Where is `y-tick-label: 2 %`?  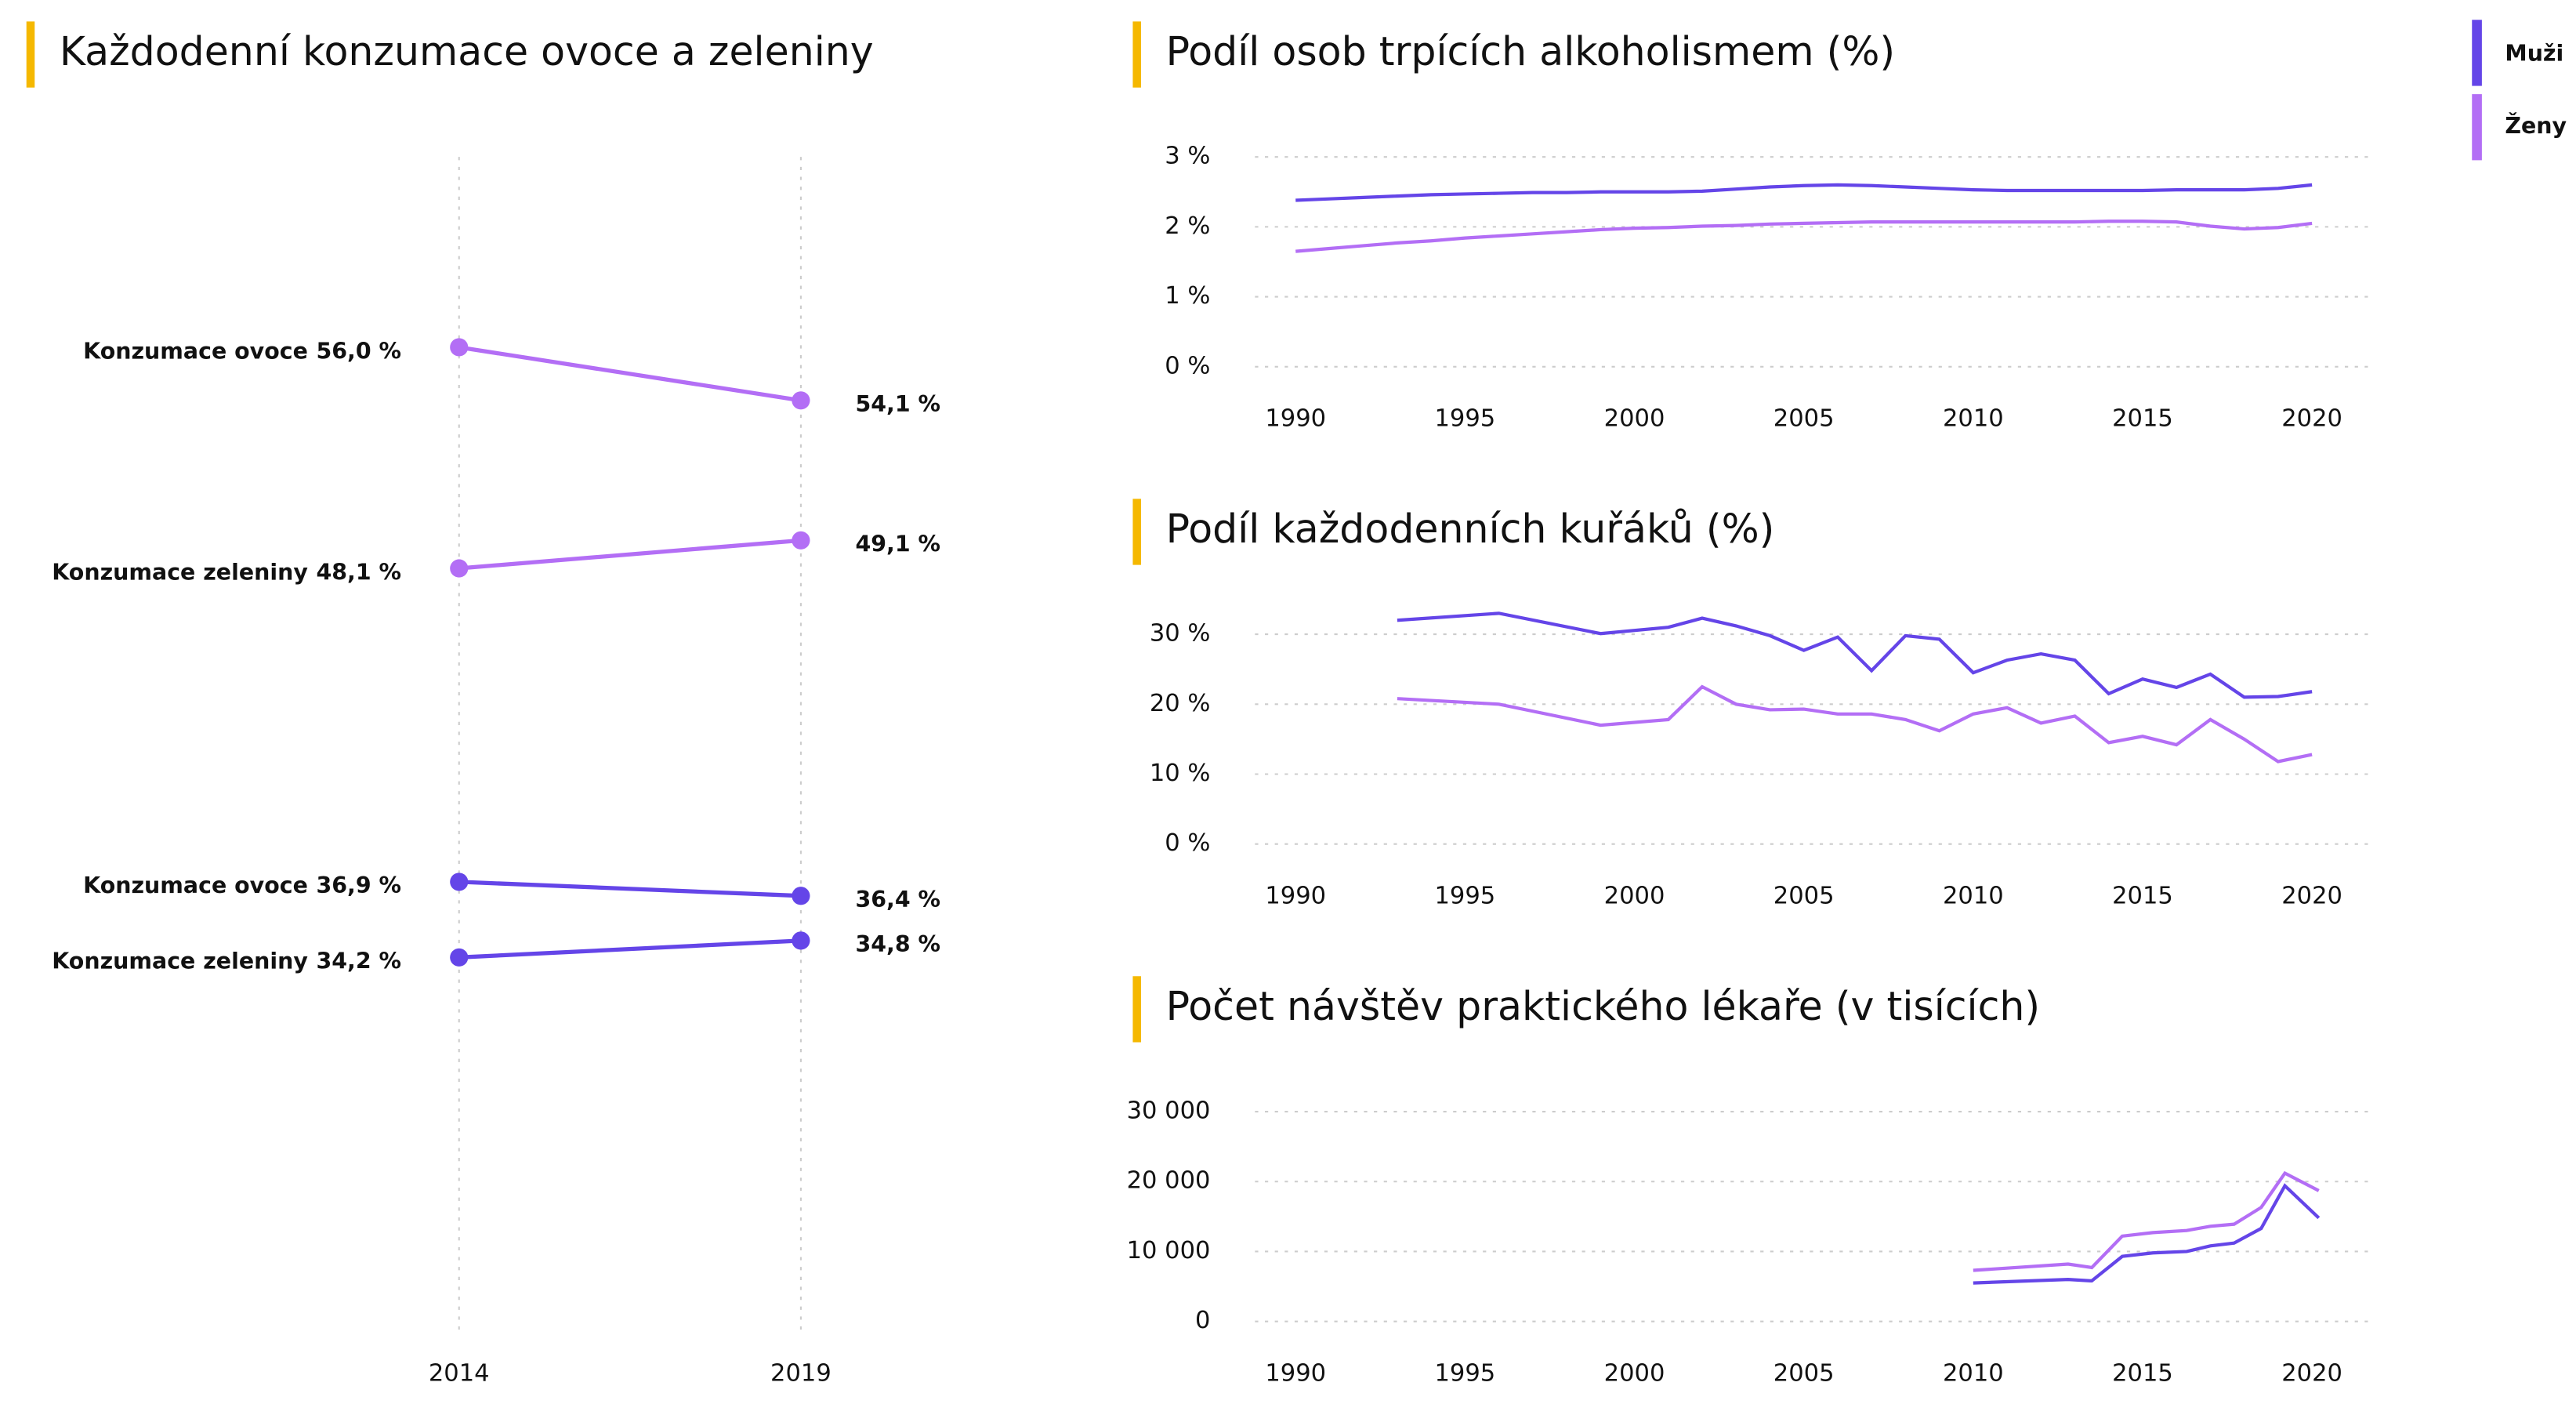
y-tick-label: 2 % is located at coordinates (1187, 226).